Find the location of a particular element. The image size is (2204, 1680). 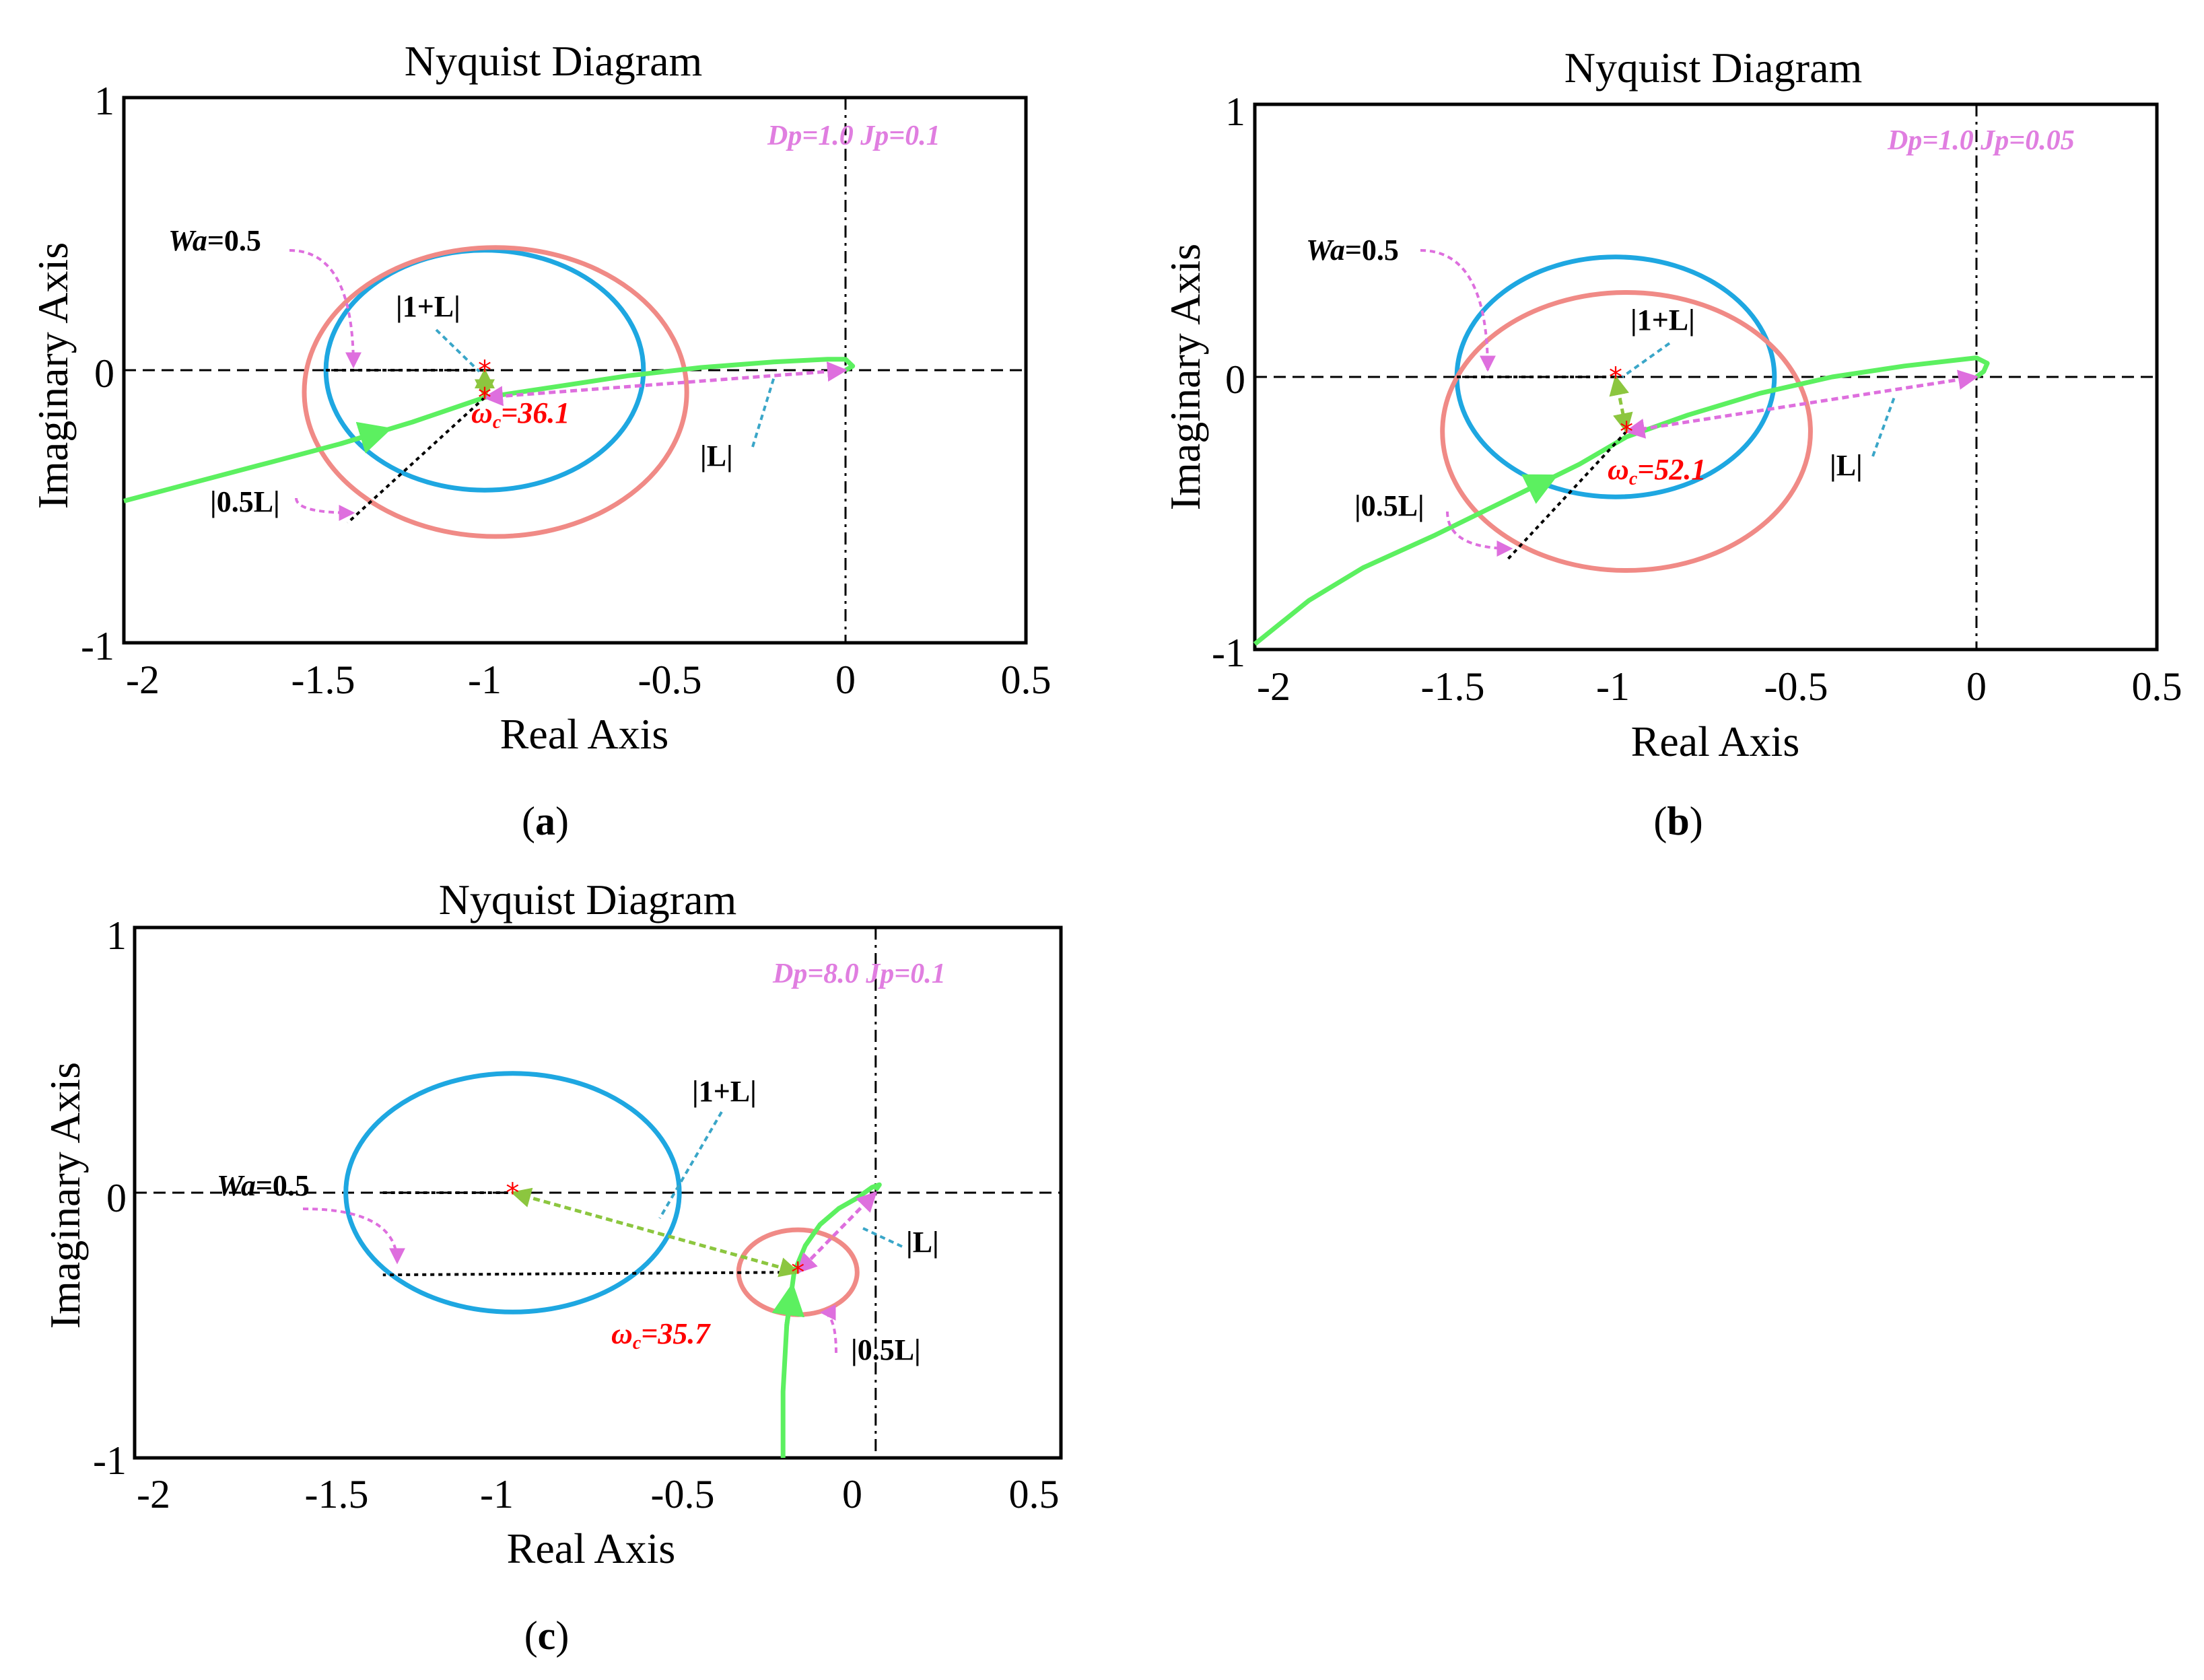

x-tick-label: 0.5 is located at coordinates (2157, 687).